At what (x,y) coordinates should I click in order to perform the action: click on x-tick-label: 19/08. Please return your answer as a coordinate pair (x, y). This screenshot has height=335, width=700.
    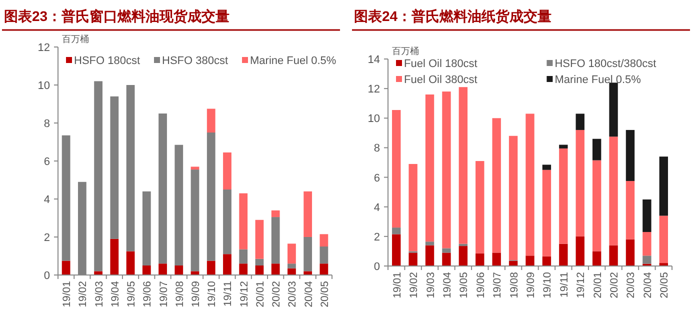
    Looking at the image, I should click on (180, 294).